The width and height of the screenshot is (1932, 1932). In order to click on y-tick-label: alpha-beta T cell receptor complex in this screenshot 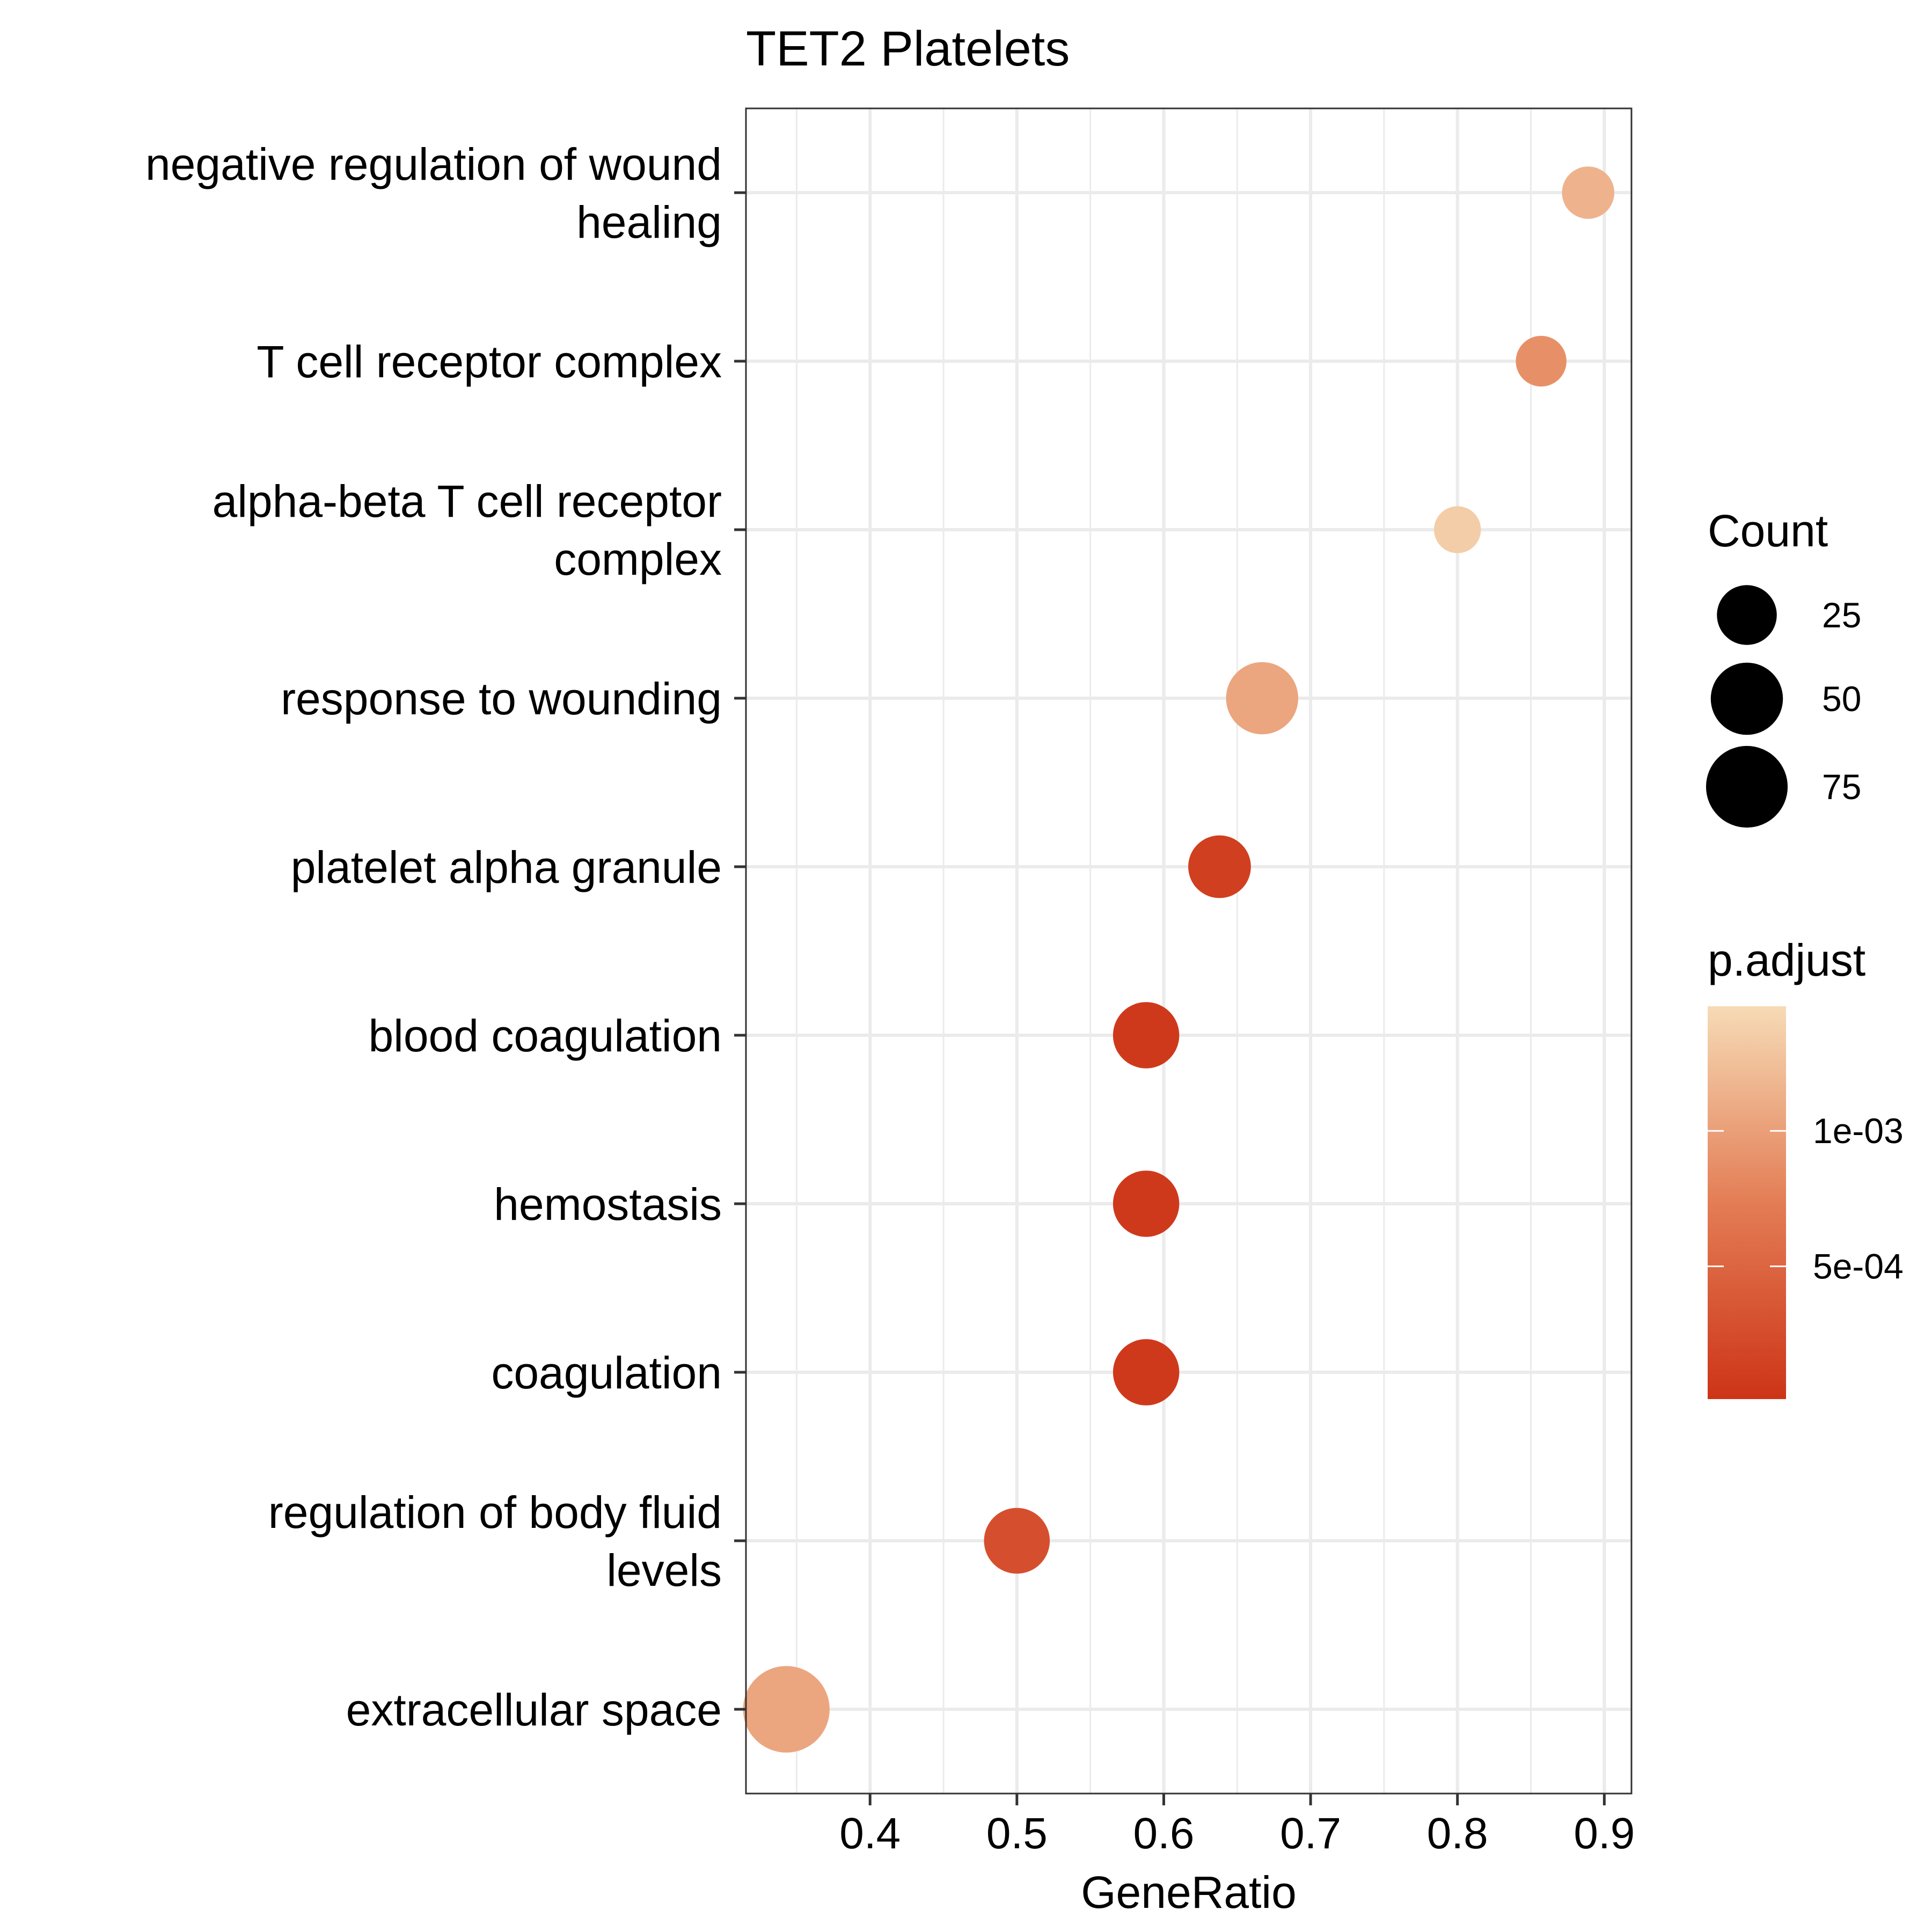, I will do `click(467, 530)`.